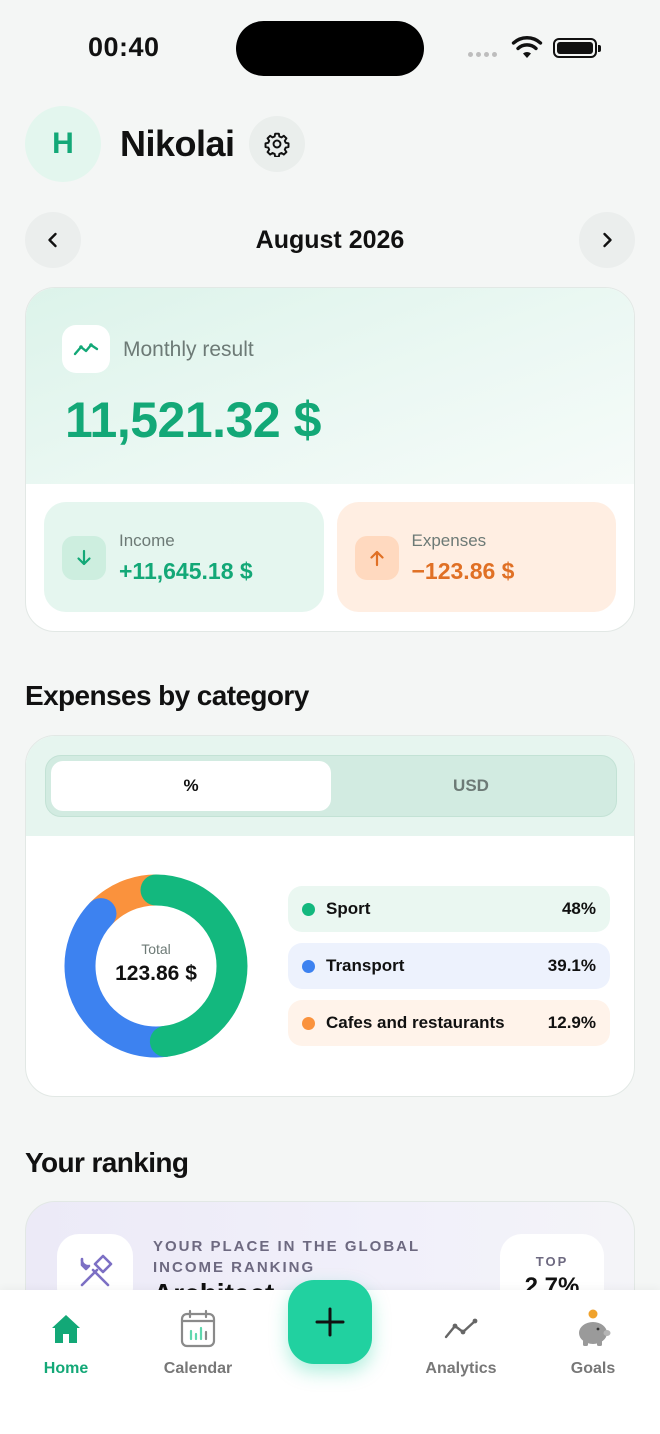 This screenshot has height=1434, width=660. What do you see at coordinates (577, 48) in the screenshot?
I see `battery-icon` at bounding box center [577, 48].